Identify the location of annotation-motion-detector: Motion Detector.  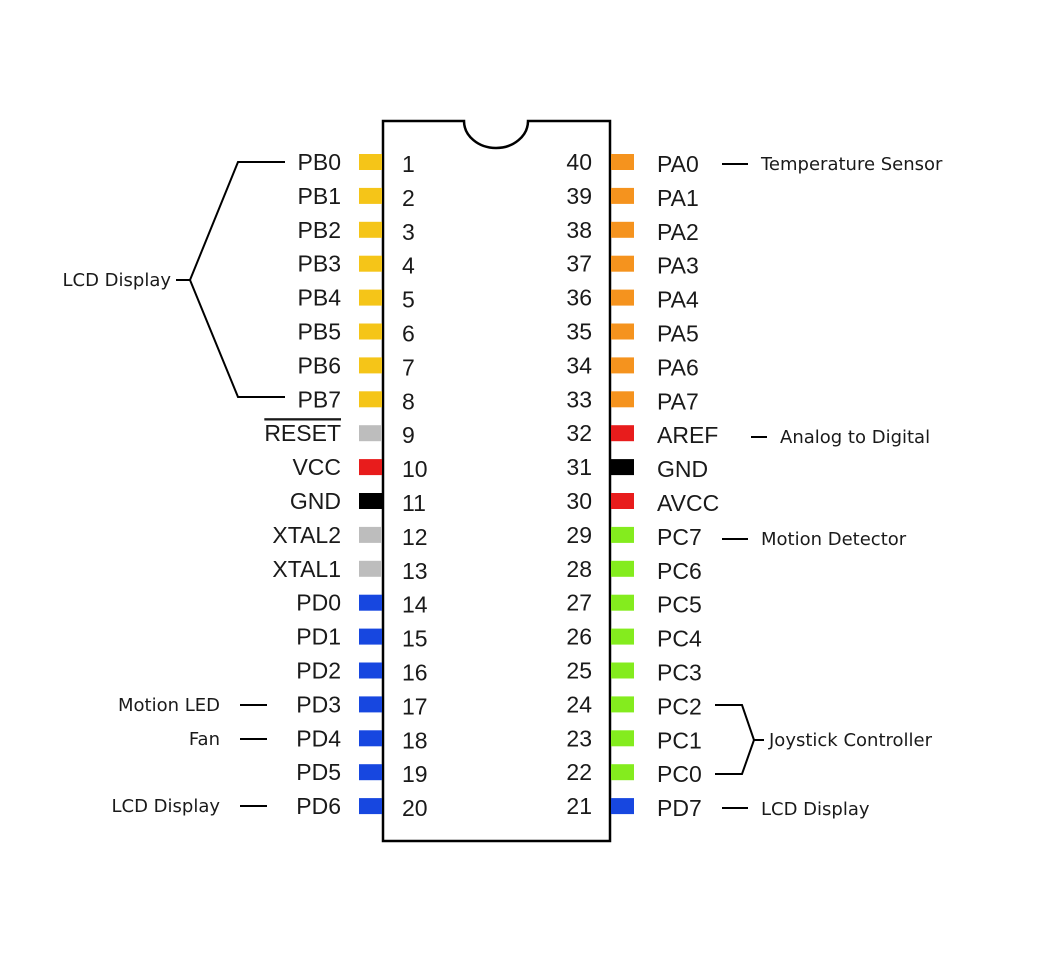
(814, 539).